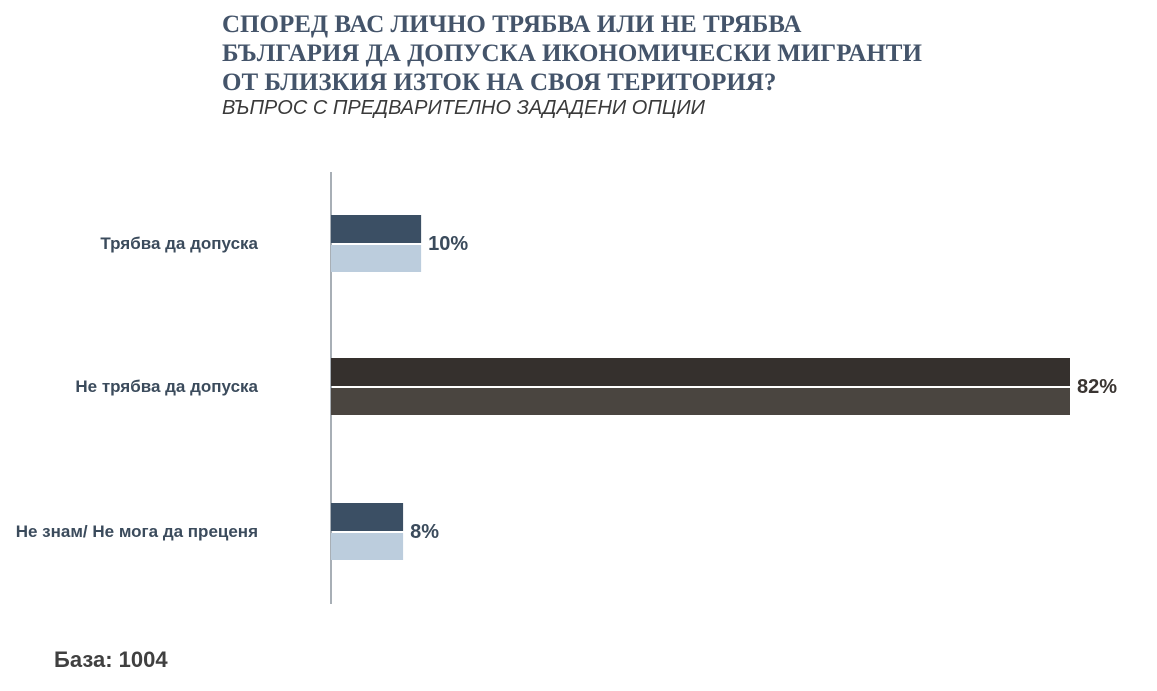  Describe the element at coordinates (700, 401) in the screenshot. I see `bar-1-lower` at that location.